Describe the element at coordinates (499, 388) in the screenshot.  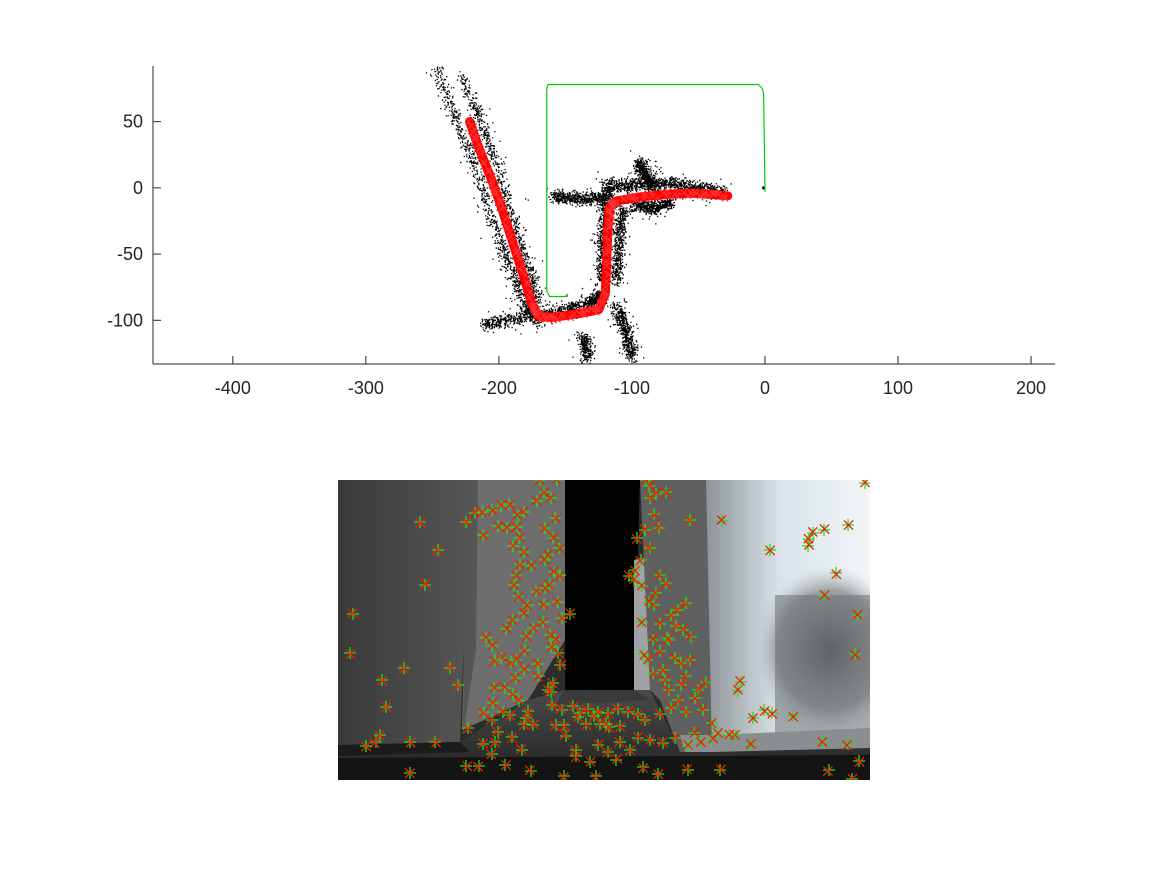
I see `x-tick-label: -200` at that location.